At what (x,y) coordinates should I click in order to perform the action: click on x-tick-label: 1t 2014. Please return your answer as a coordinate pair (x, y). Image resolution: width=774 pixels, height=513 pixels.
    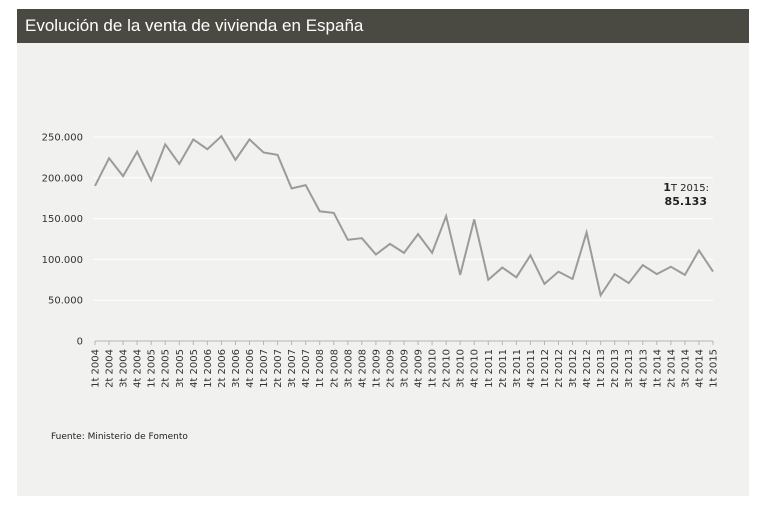
    Looking at the image, I should click on (657, 368).